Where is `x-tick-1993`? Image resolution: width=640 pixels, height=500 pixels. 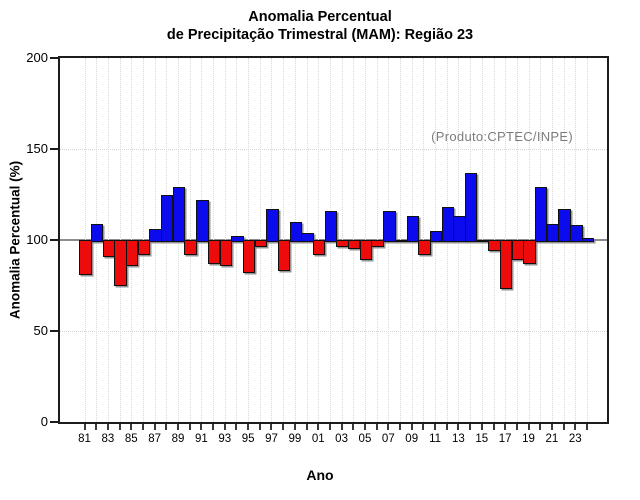 x-tick-1993 is located at coordinates (224, 427).